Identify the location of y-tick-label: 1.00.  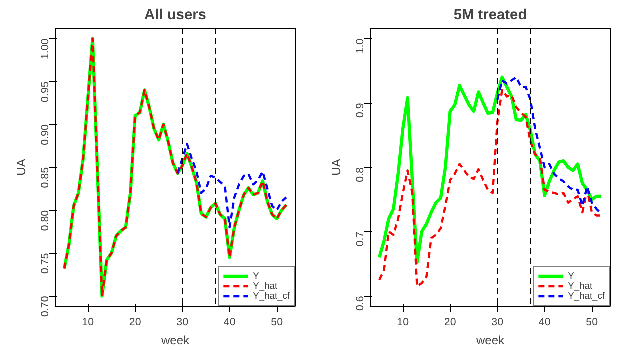
(46, 49).